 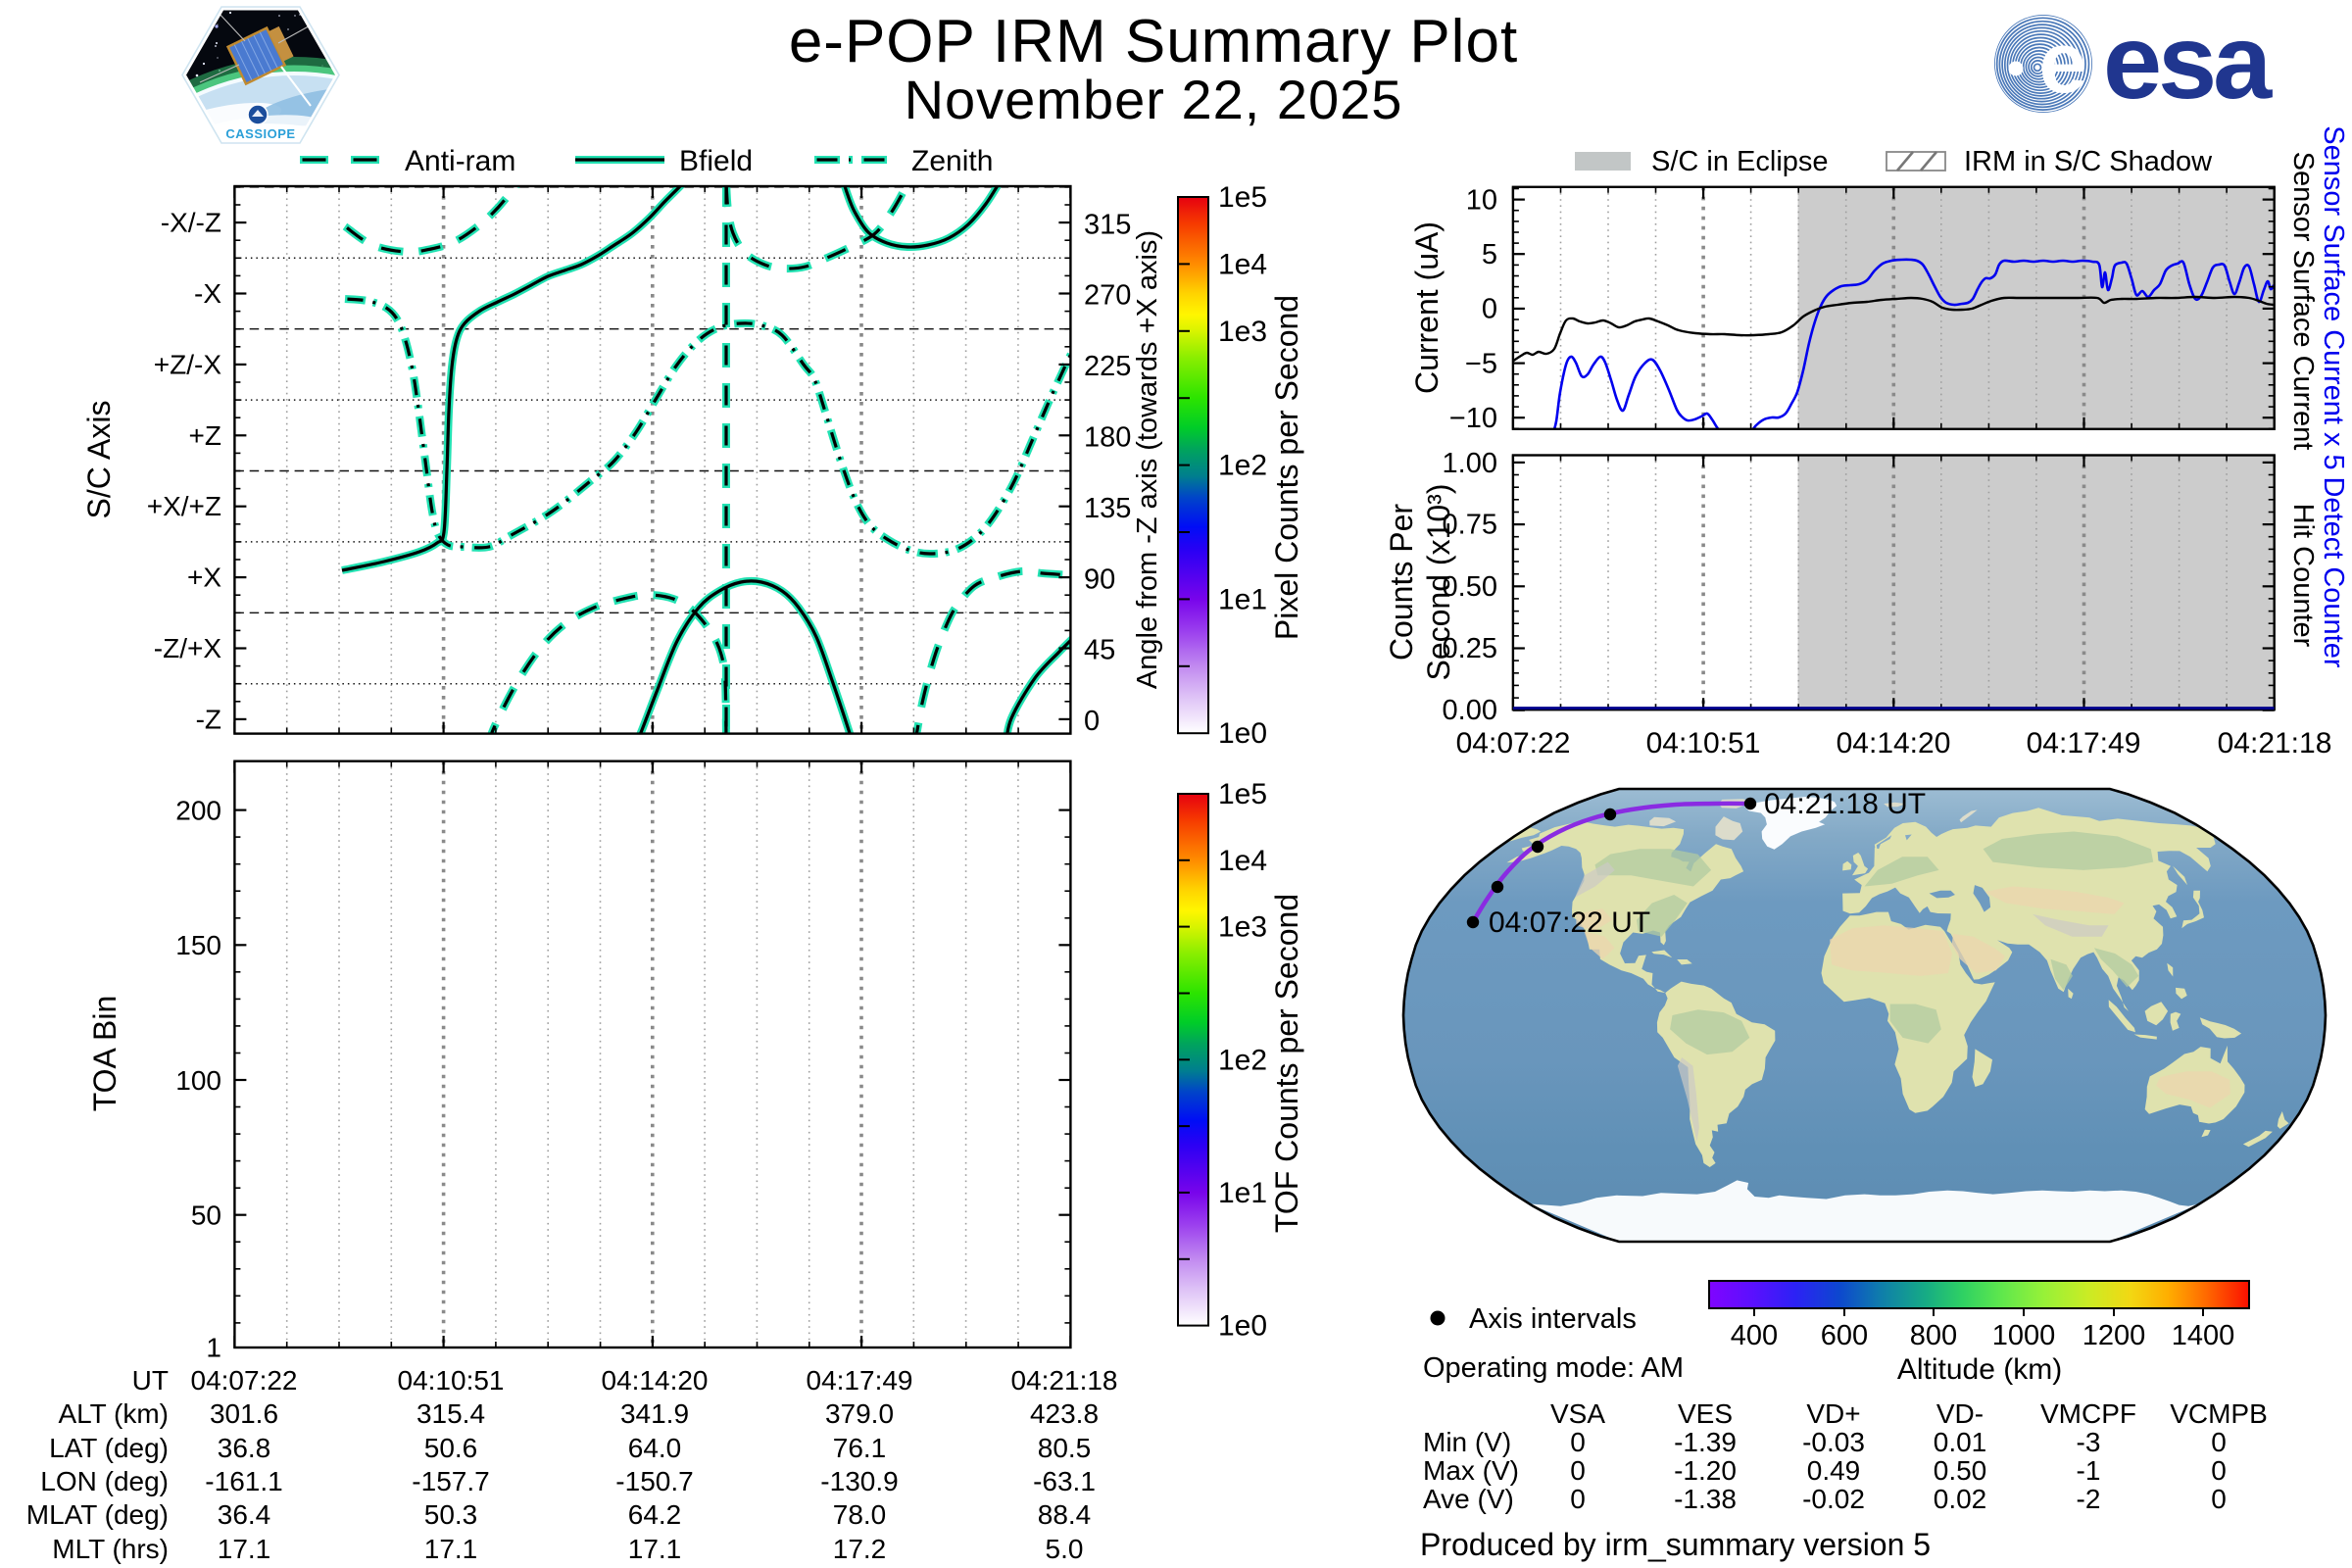 I want to click on svg-text: -0.03, so click(x=1833, y=1442).